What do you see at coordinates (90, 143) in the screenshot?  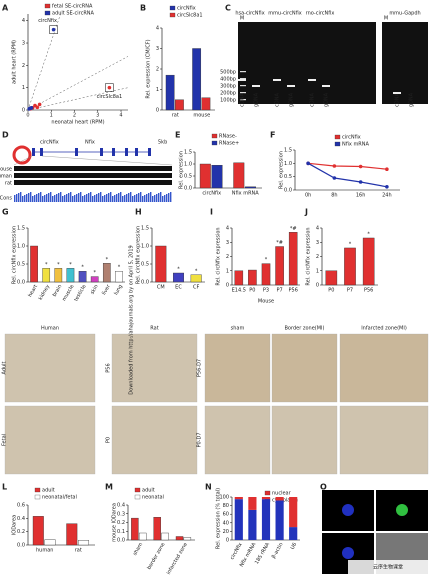 I see `gene-label: Nfix` at bounding box center [90, 143].